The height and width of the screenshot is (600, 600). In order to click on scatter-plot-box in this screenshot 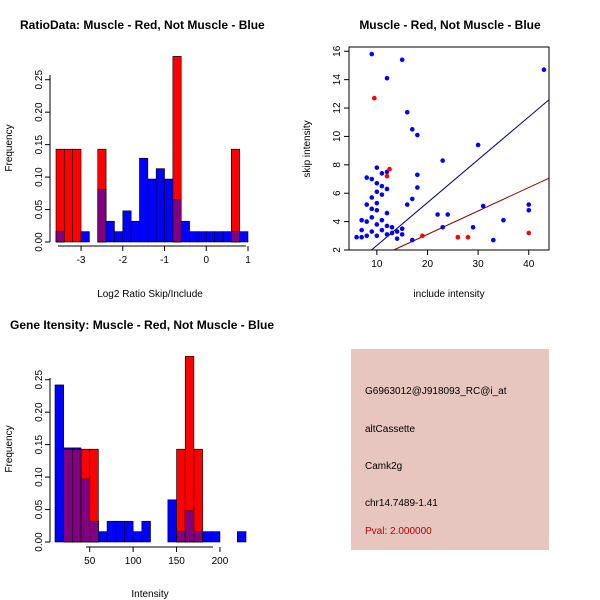, I will do `click(449, 148)`.